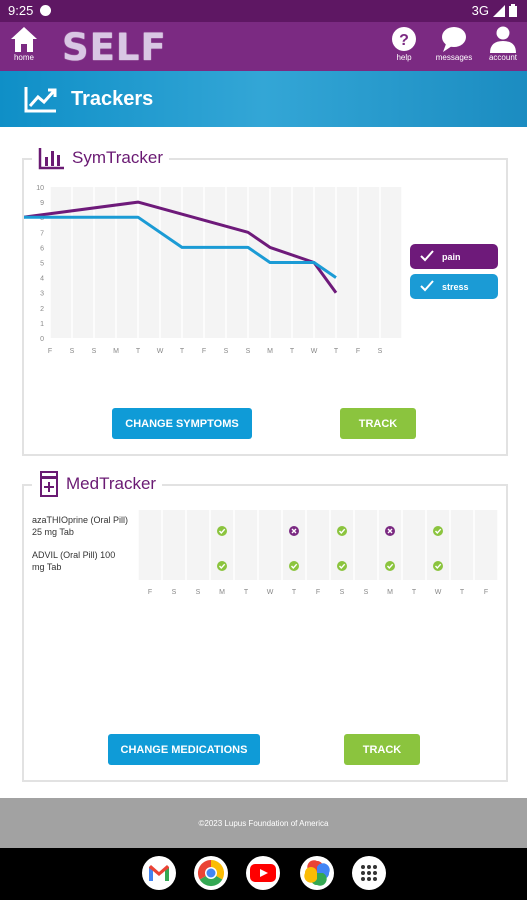 Image resolution: width=527 pixels, height=900 pixels. I want to click on y-tick-label: 1, so click(42, 324).